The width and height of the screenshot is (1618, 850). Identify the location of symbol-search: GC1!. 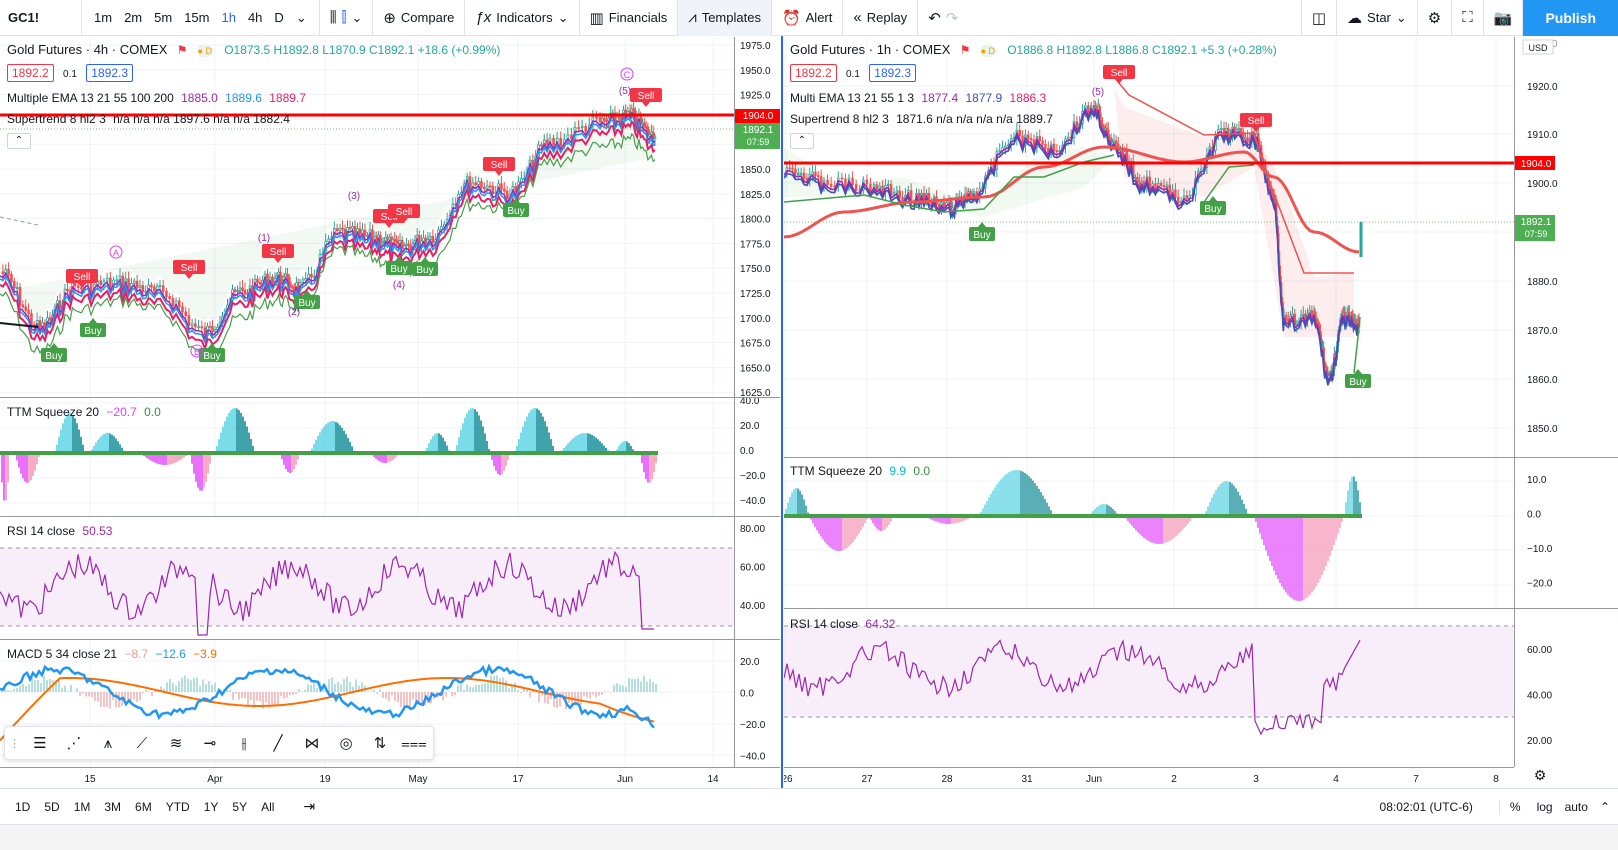
(41, 18).